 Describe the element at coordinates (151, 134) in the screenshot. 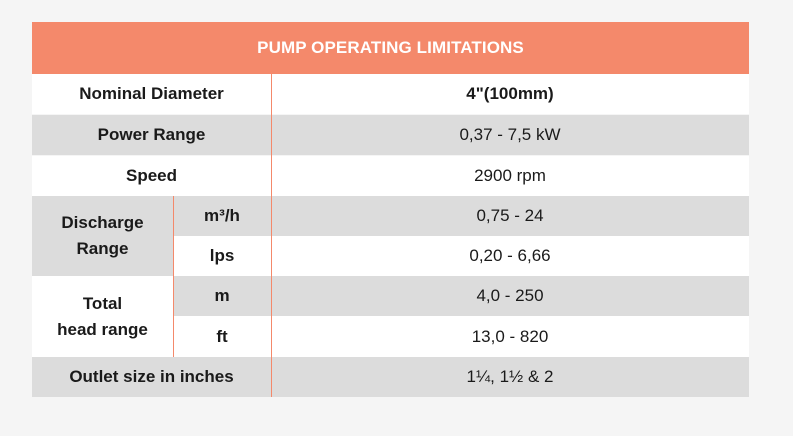

I see `row-label: Power Range` at that location.